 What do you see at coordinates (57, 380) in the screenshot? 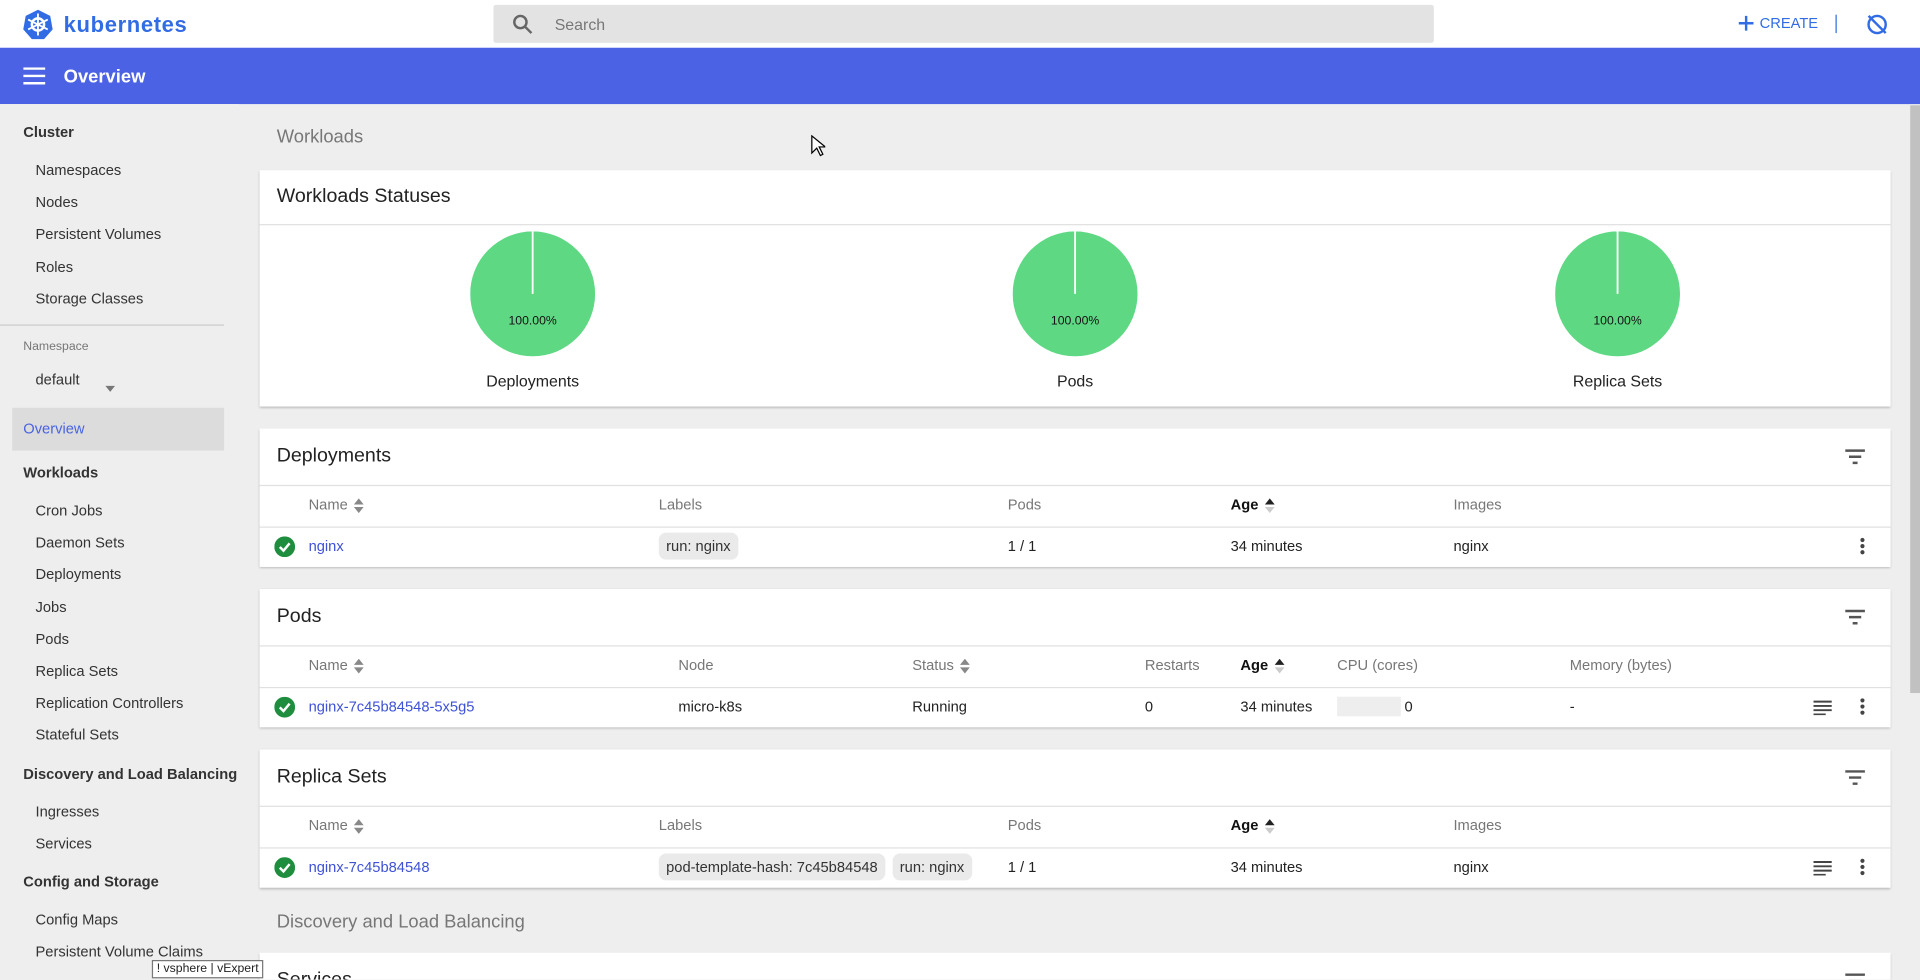
I see `namespace-select: default` at bounding box center [57, 380].